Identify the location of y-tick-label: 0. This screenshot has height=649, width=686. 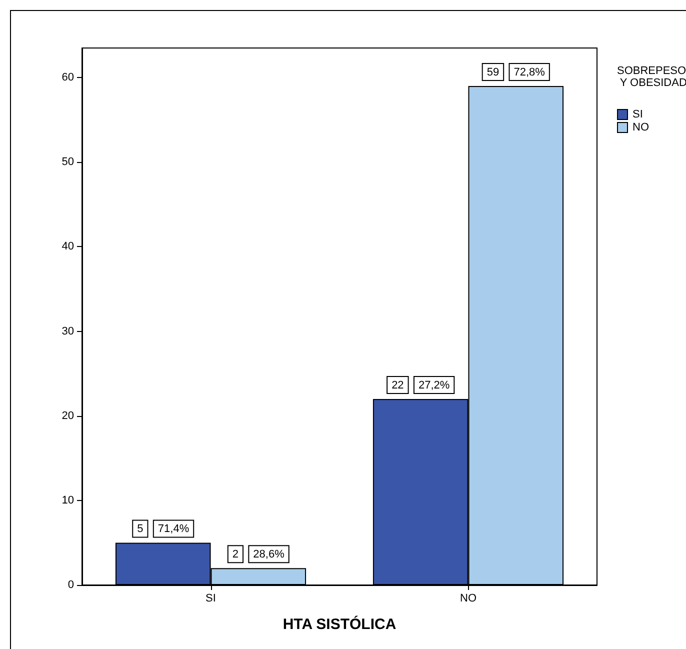
(71, 585).